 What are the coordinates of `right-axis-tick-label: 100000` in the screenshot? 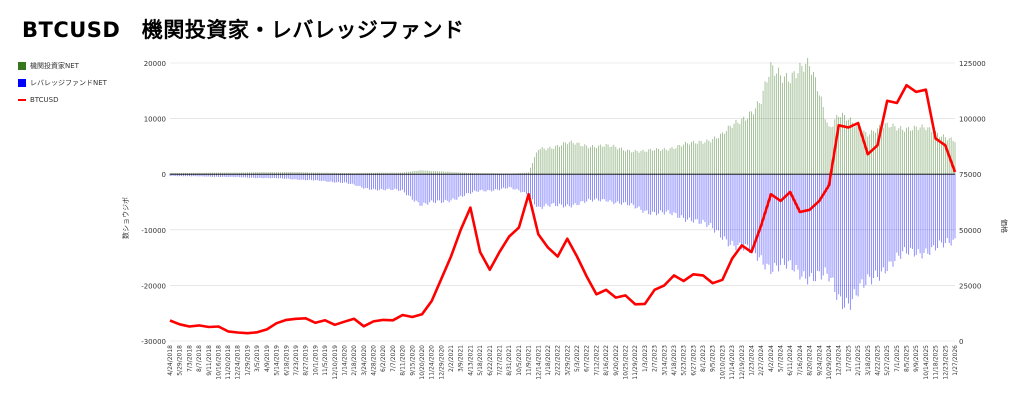 It's located at (972, 120).